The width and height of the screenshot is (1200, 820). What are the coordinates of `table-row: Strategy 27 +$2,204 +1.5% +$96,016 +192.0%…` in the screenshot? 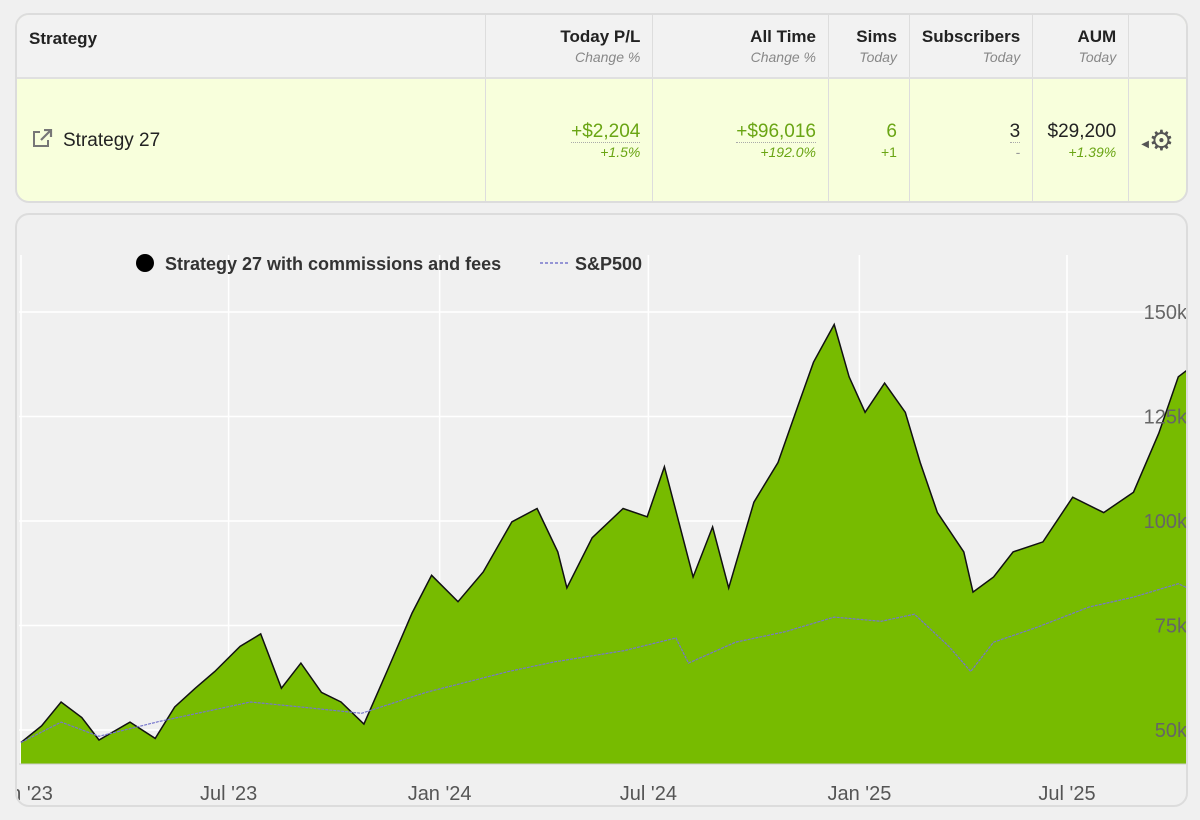 It's located at (601, 139).